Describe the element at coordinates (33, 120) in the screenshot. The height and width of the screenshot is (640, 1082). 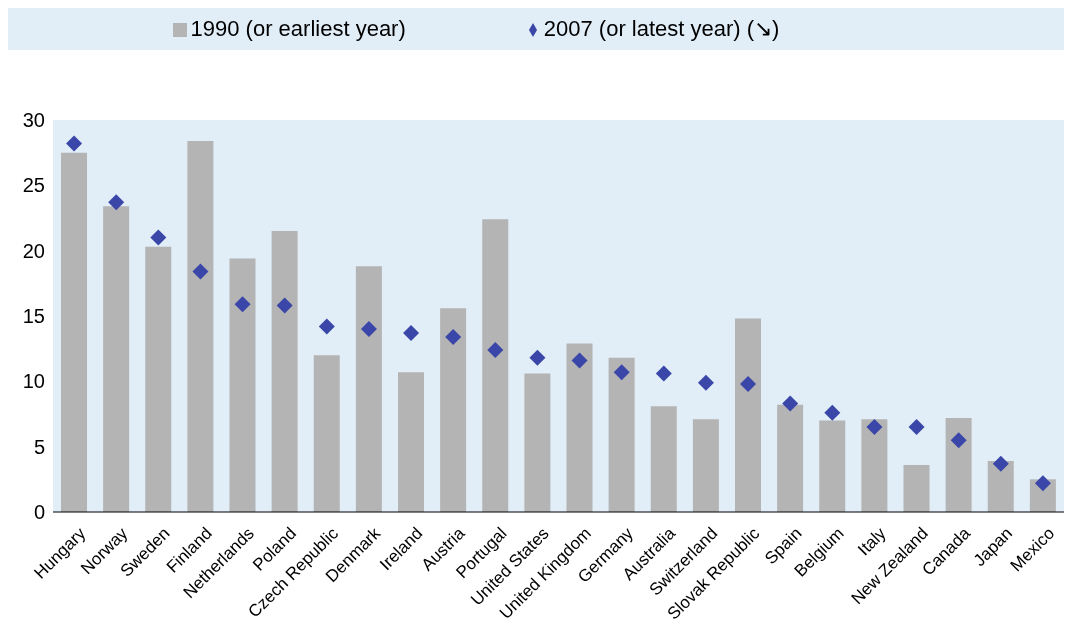
I see `y-tick-label: 30` at that location.